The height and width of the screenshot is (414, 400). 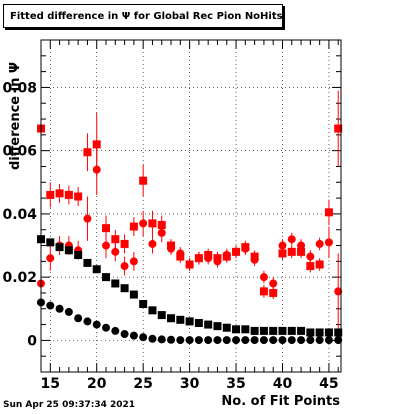 I want to click on x-tick-label: 15, so click(x=50, y=384).